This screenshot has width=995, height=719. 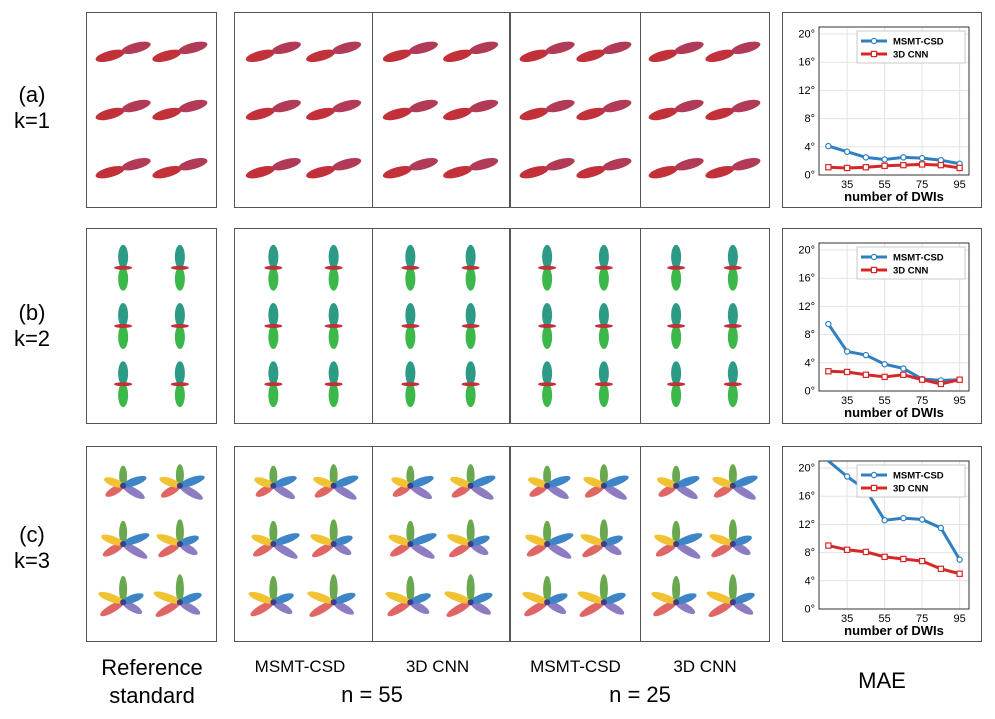 I want to click on glyph-panel-row1-col3, so click(x=640, y=110).